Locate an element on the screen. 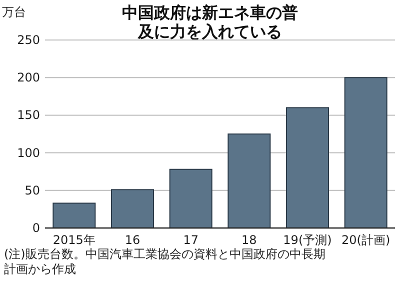 This screenshot has width=400, height=289. y-tick-label: 150 is located at coordinates (28, 115).